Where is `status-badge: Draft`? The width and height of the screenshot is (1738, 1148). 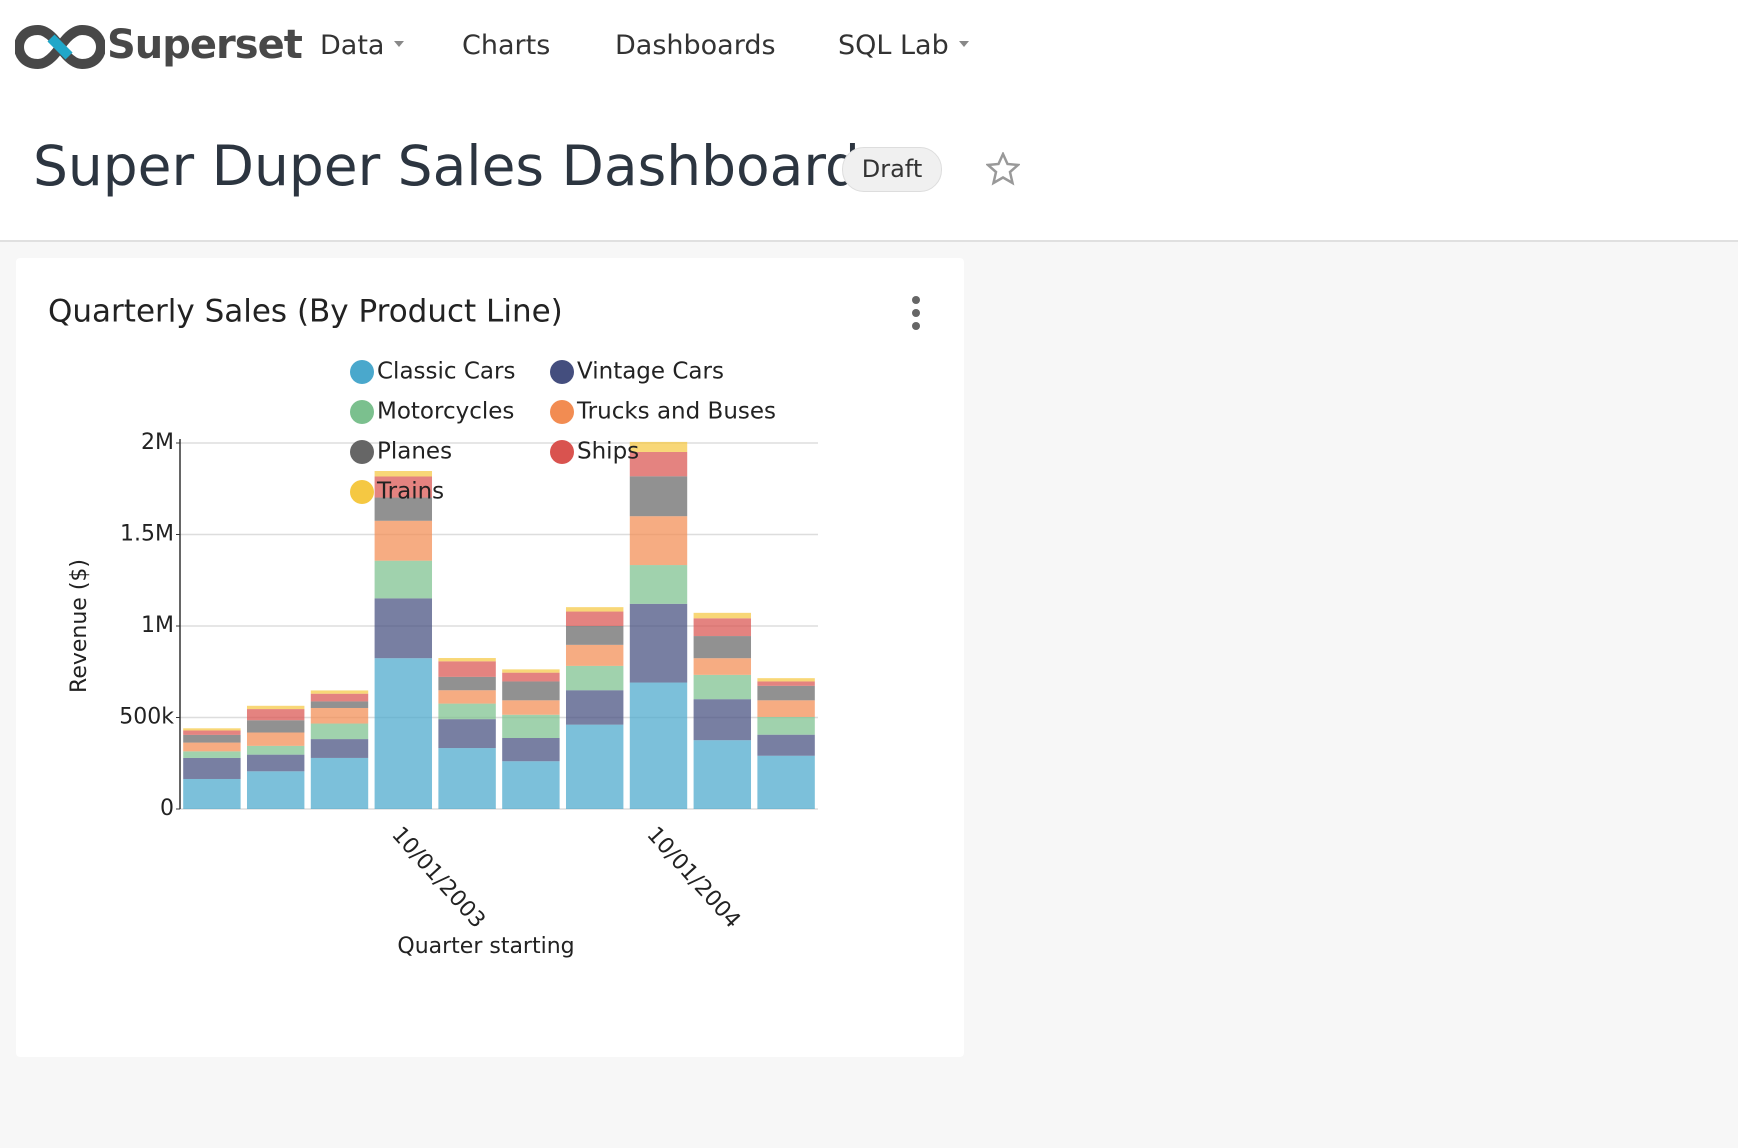 status-badge: Draft is located at coordinates (892, 169).